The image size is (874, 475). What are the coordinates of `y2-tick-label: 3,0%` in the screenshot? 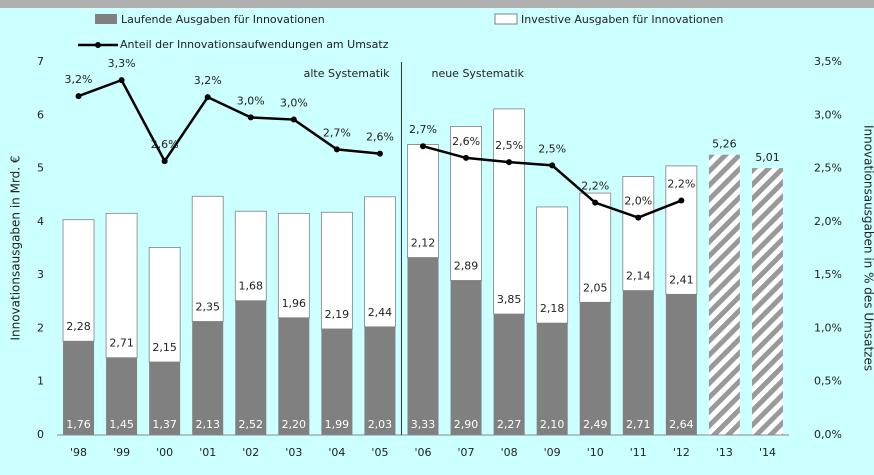 It's located at (828, 114).